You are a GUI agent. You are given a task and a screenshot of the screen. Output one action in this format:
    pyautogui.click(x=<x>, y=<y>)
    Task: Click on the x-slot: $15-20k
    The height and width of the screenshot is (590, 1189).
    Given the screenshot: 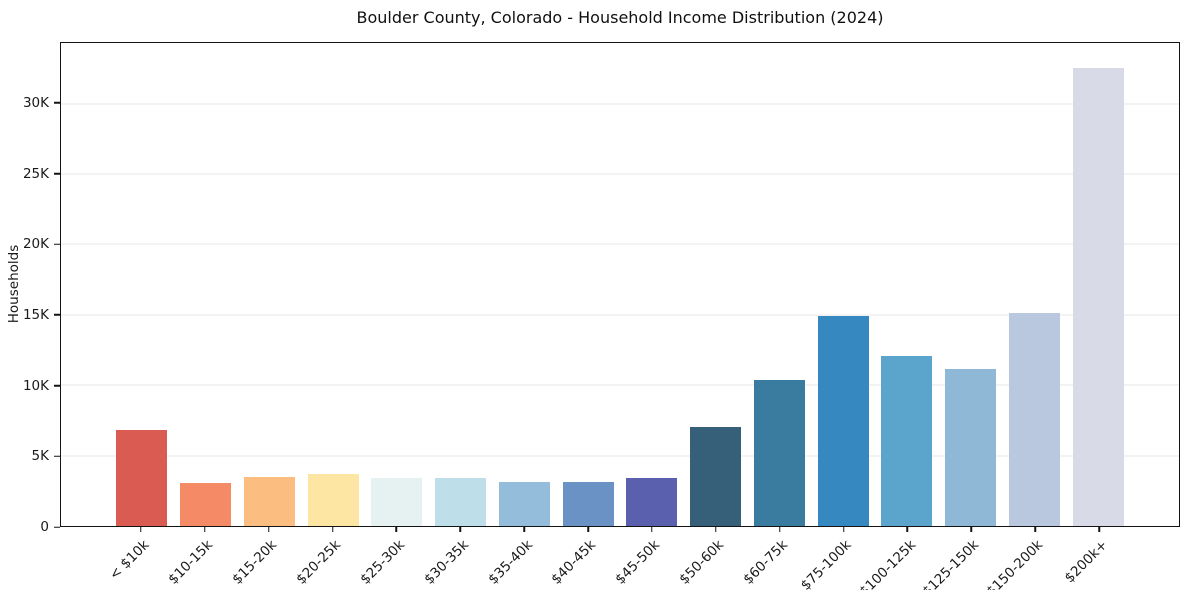 What is the action you would take?
    pyautogui.click(x=265, y=558)
    